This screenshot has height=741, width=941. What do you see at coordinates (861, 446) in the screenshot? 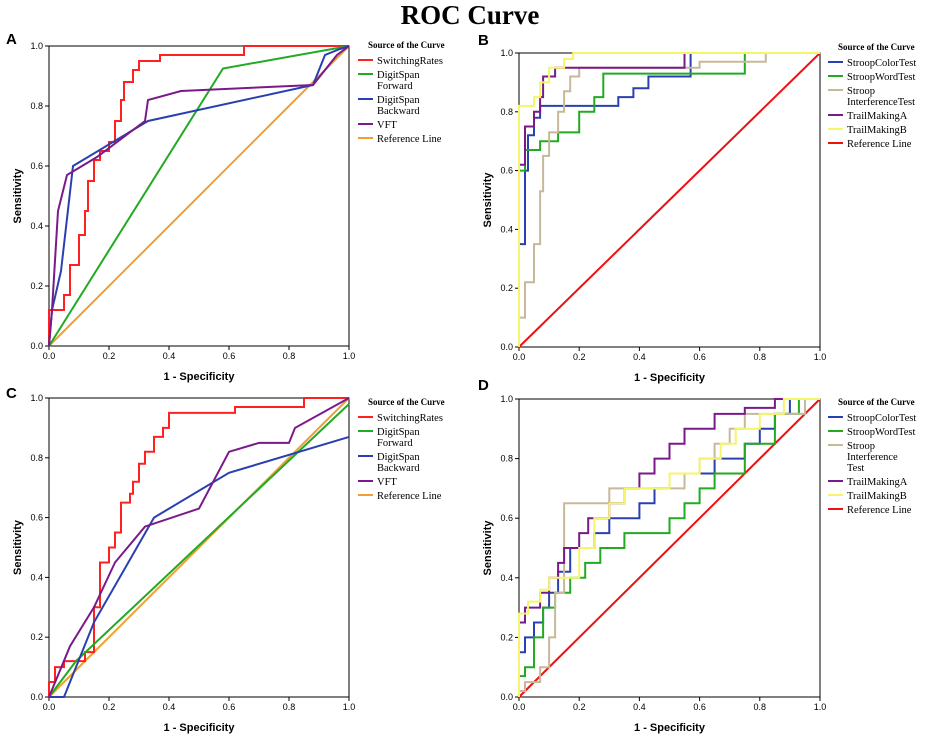
I see `legend-label: Stroop` at bounding box center [861, 446].